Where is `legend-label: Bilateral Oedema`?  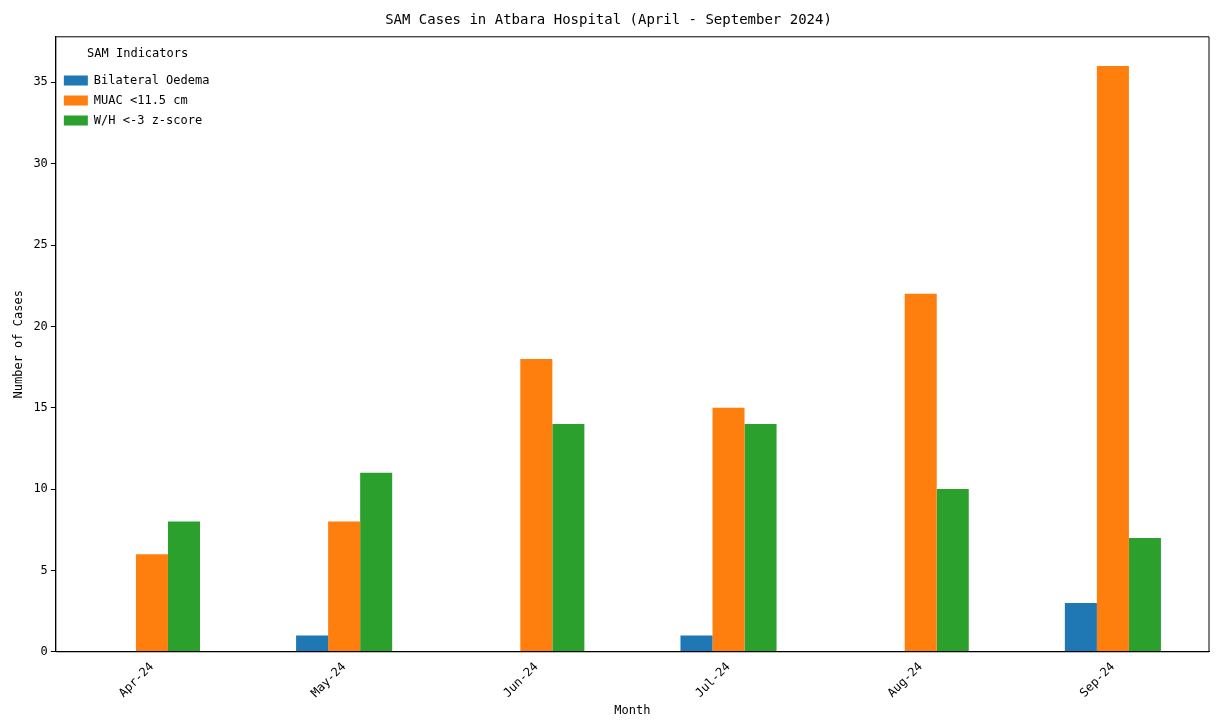
legend-label: Bilateral Oedema is located at coordinates (151, 79).